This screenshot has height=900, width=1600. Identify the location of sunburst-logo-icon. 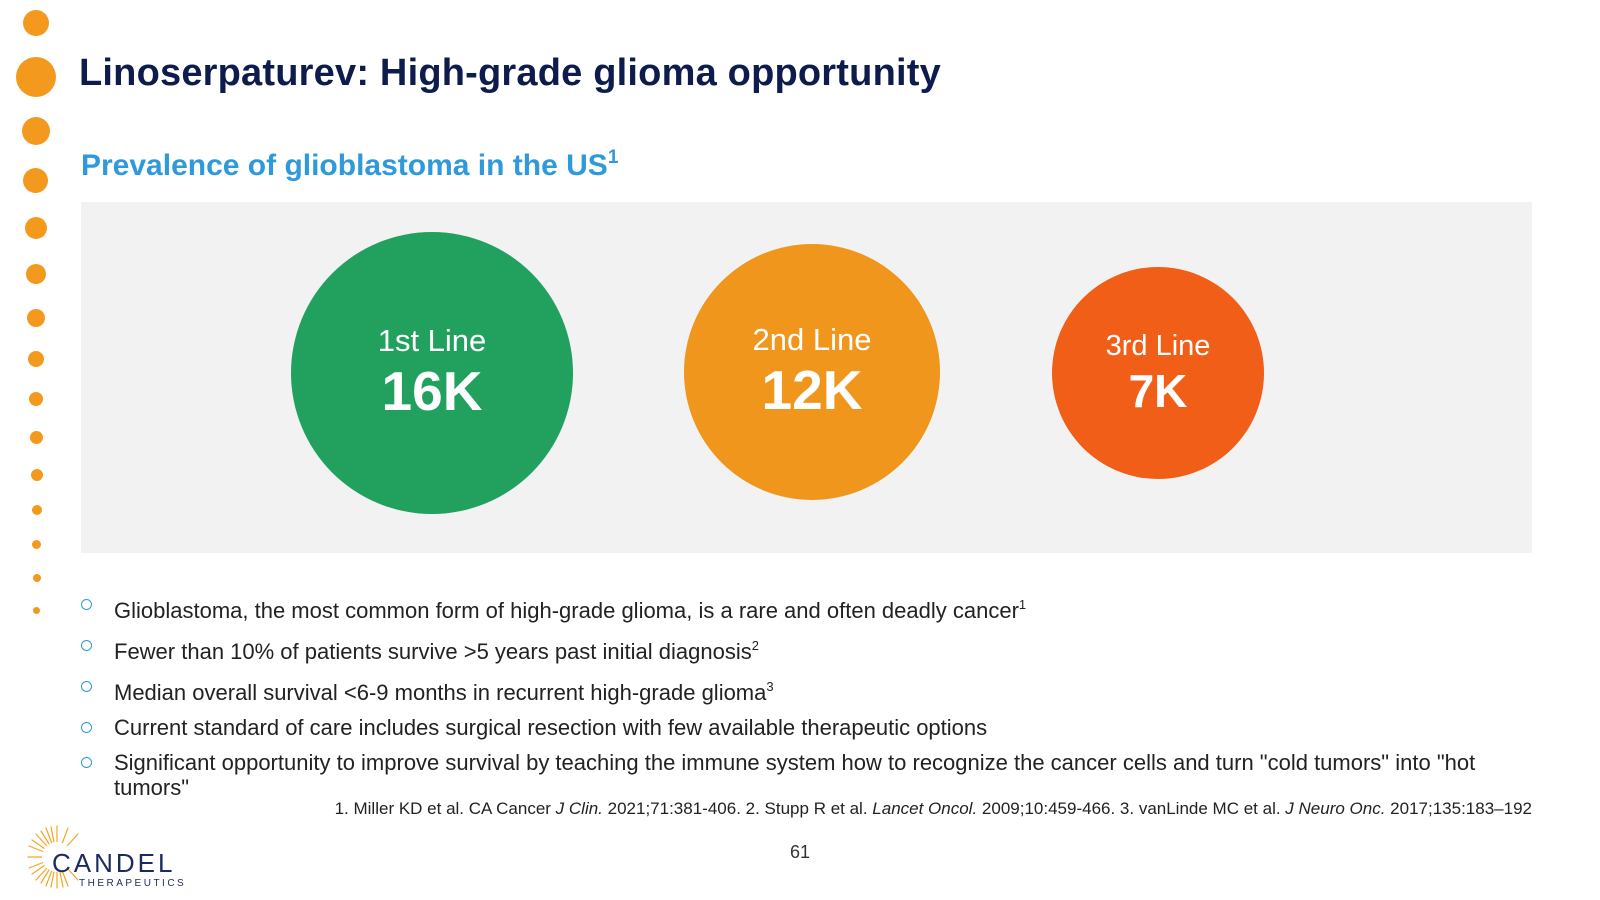
(53, 857).